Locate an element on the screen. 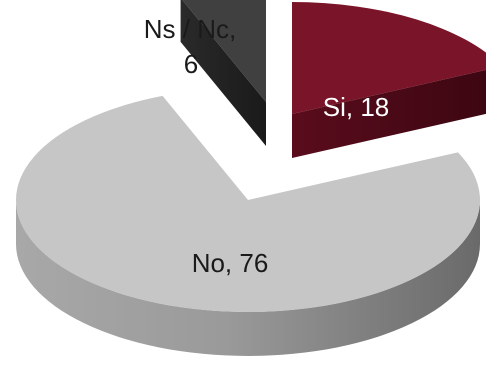 This screenshot has width=486, height=386. pie-slice-wall-si is located at coordinates (389, 113).